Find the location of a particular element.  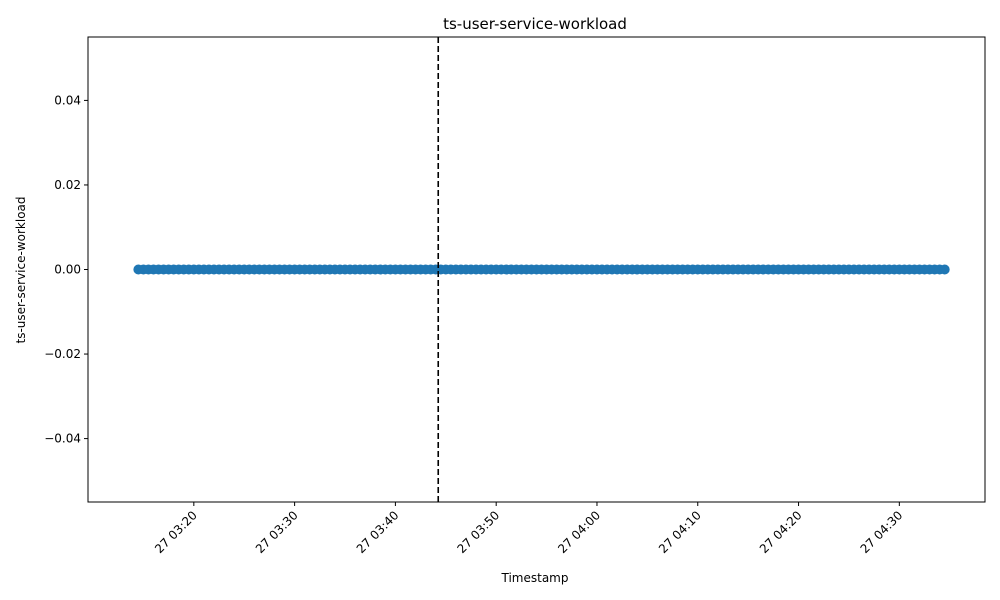

y-tick-label: −0.02 is located at coordinates (62, 354).